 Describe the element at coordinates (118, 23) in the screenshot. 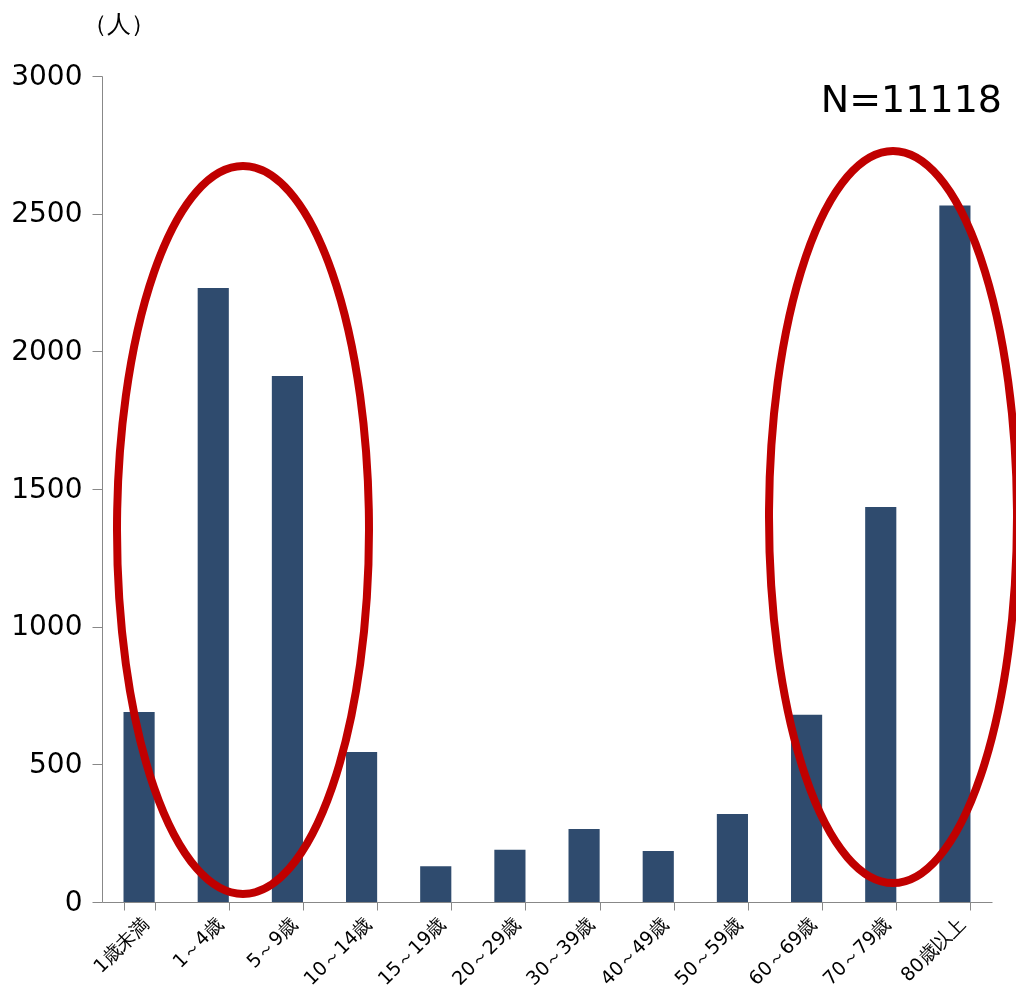

I see `y-axis-title: （人）` at that location.